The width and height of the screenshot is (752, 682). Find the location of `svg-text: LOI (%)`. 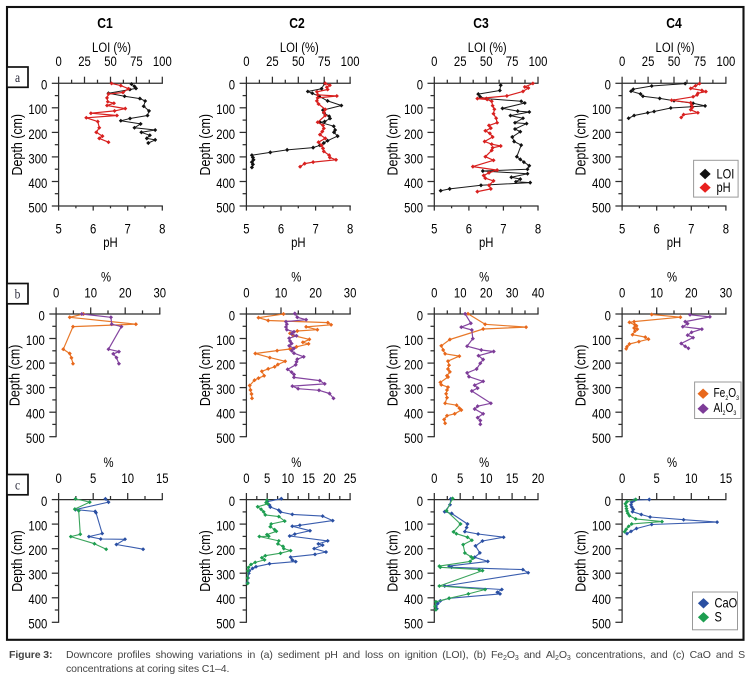

svg-text: LOI (%) is located at coordinates (299, 47).